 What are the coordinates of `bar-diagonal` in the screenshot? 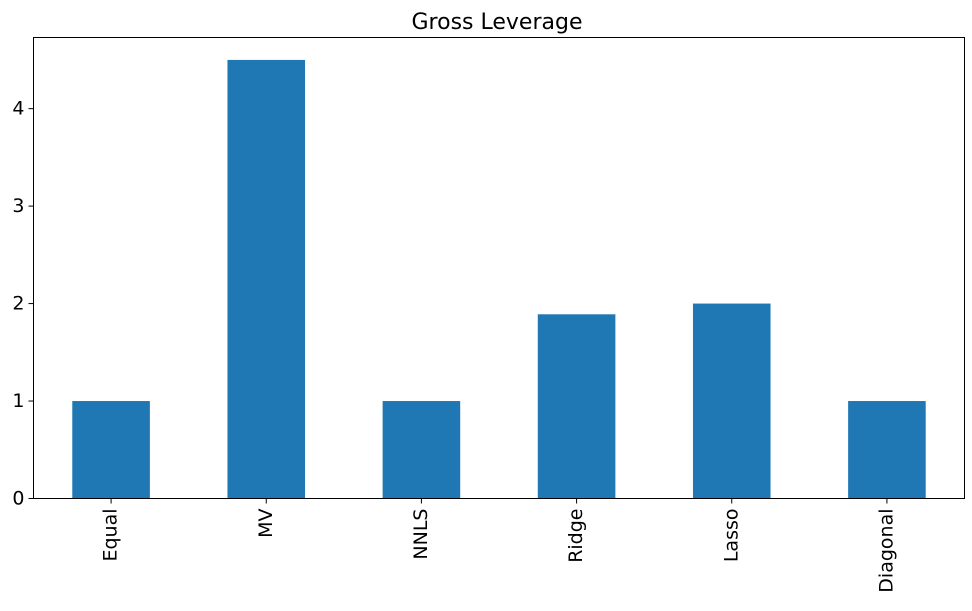 It's located at (887, 450).